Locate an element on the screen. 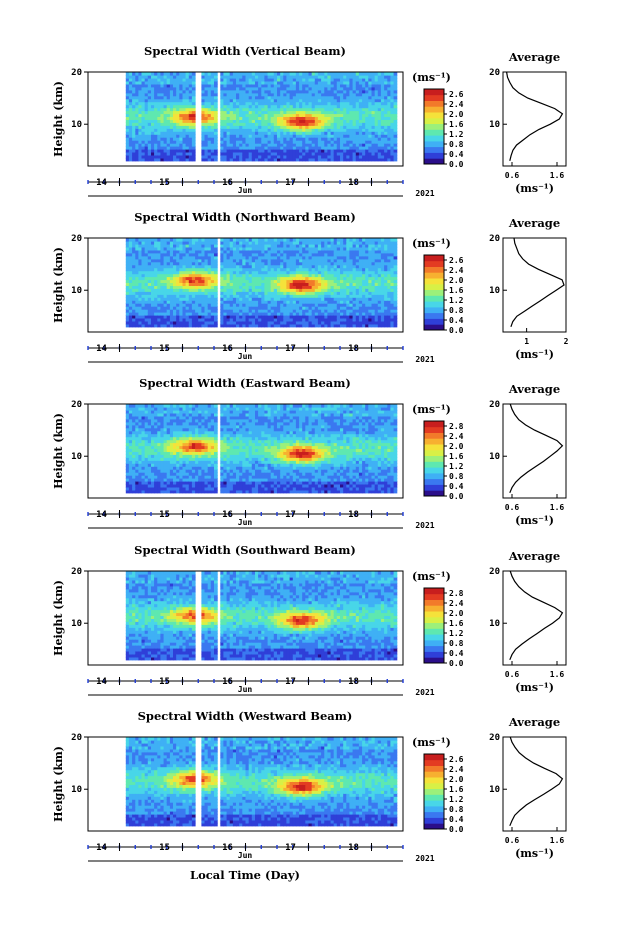 The image size is (617, 931). profile-y-tick-label: 20 is located at coordinates (494, 73).